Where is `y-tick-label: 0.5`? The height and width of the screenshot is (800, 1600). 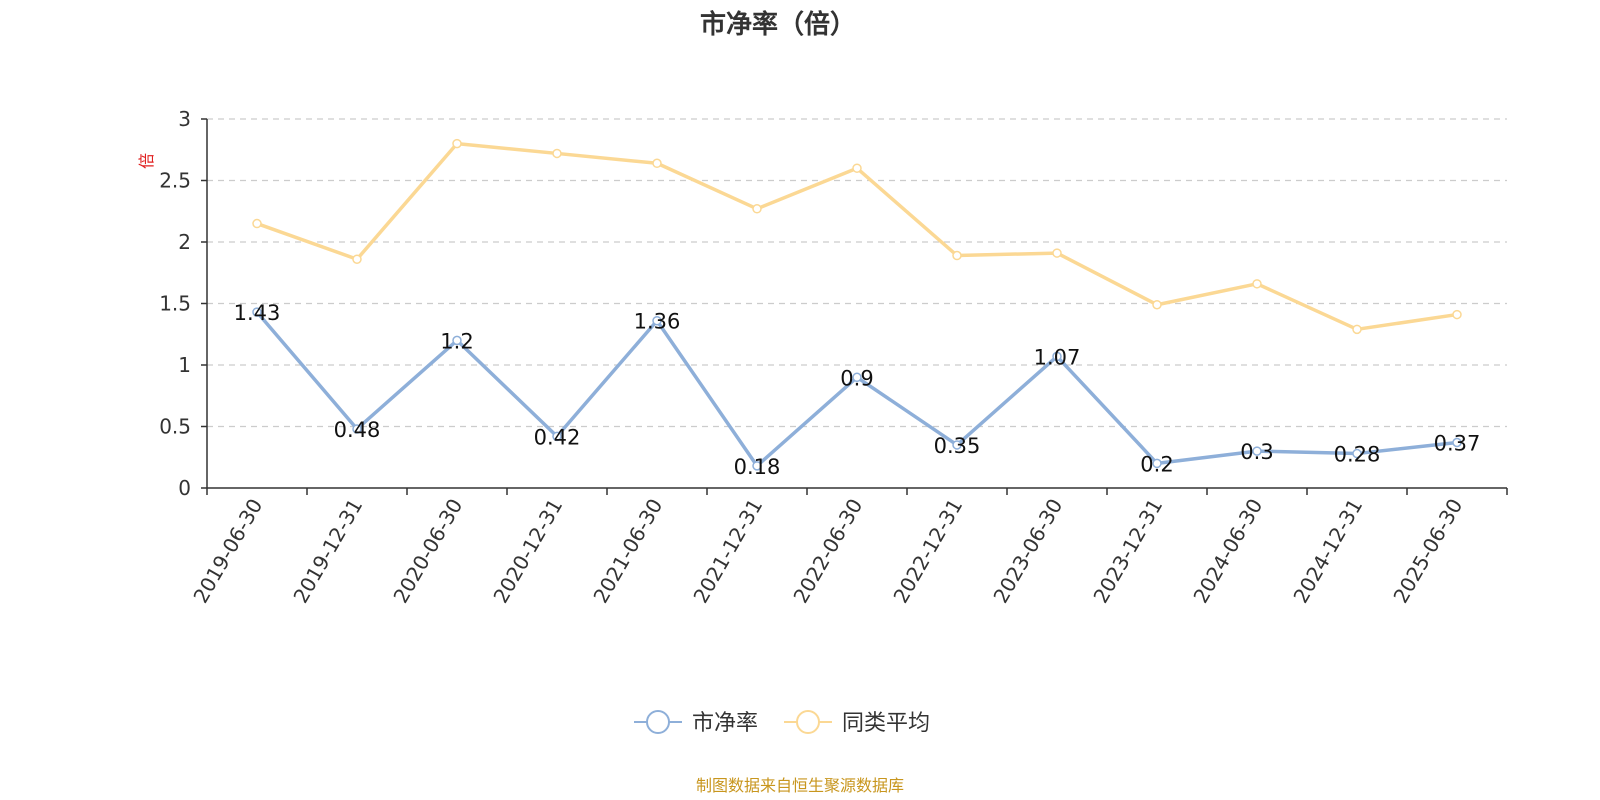 y-tick-label: 0.5 is located at coordinates (175, 427).